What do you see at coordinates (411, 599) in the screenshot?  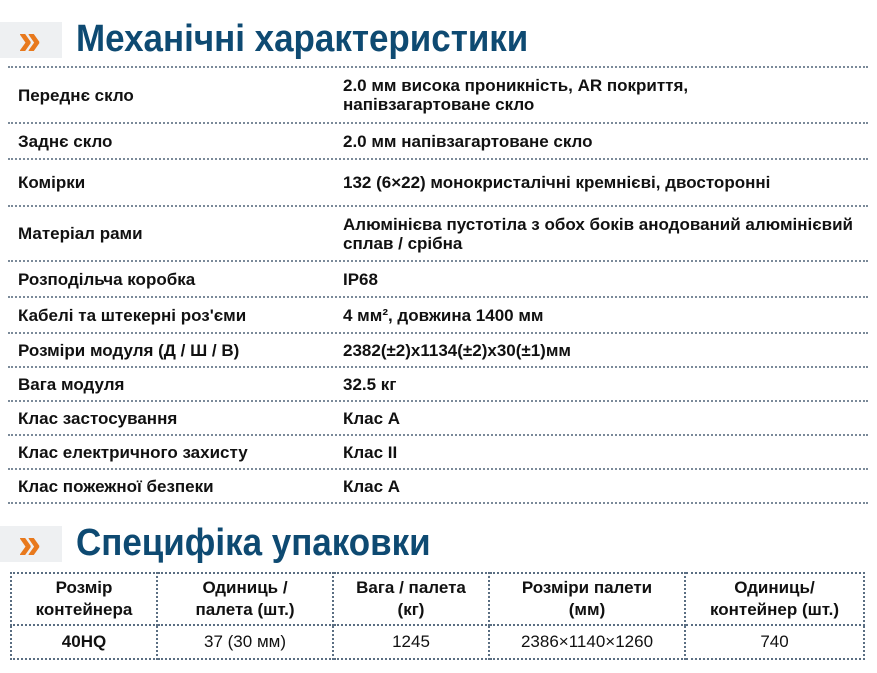 I see `header-cell: Вага / палета (кг)` at bounding box center [411, 599].